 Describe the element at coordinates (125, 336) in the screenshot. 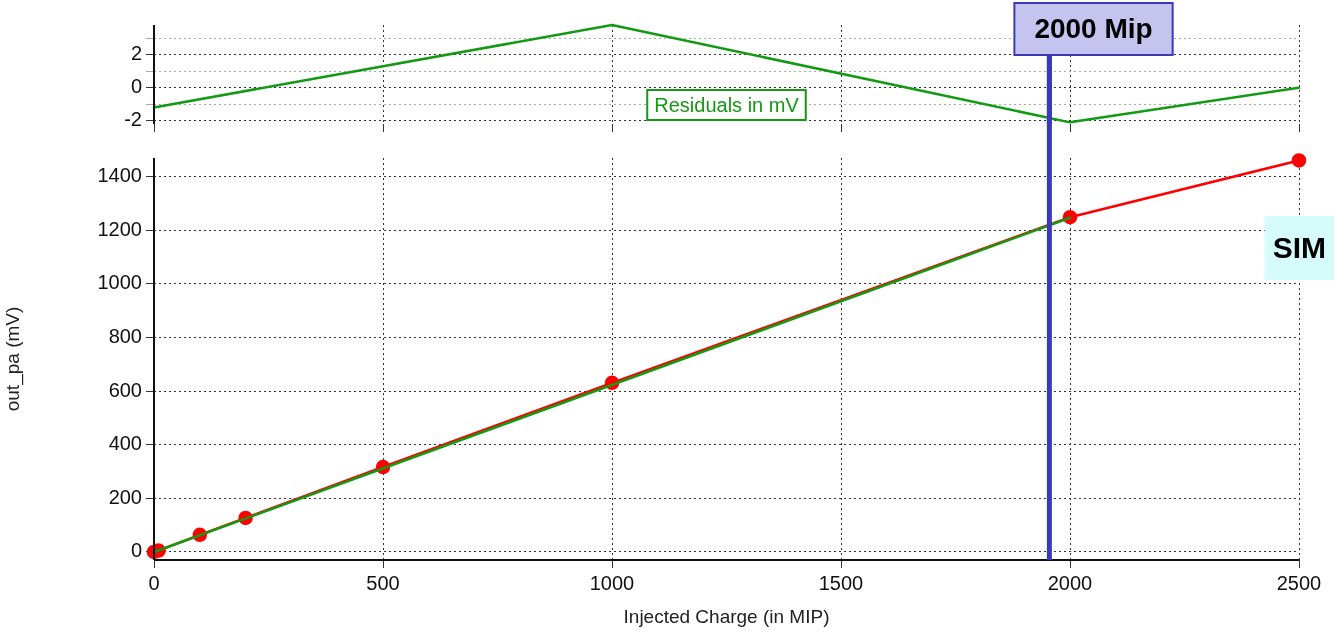

I see `y-tick-label: 800` at that location.